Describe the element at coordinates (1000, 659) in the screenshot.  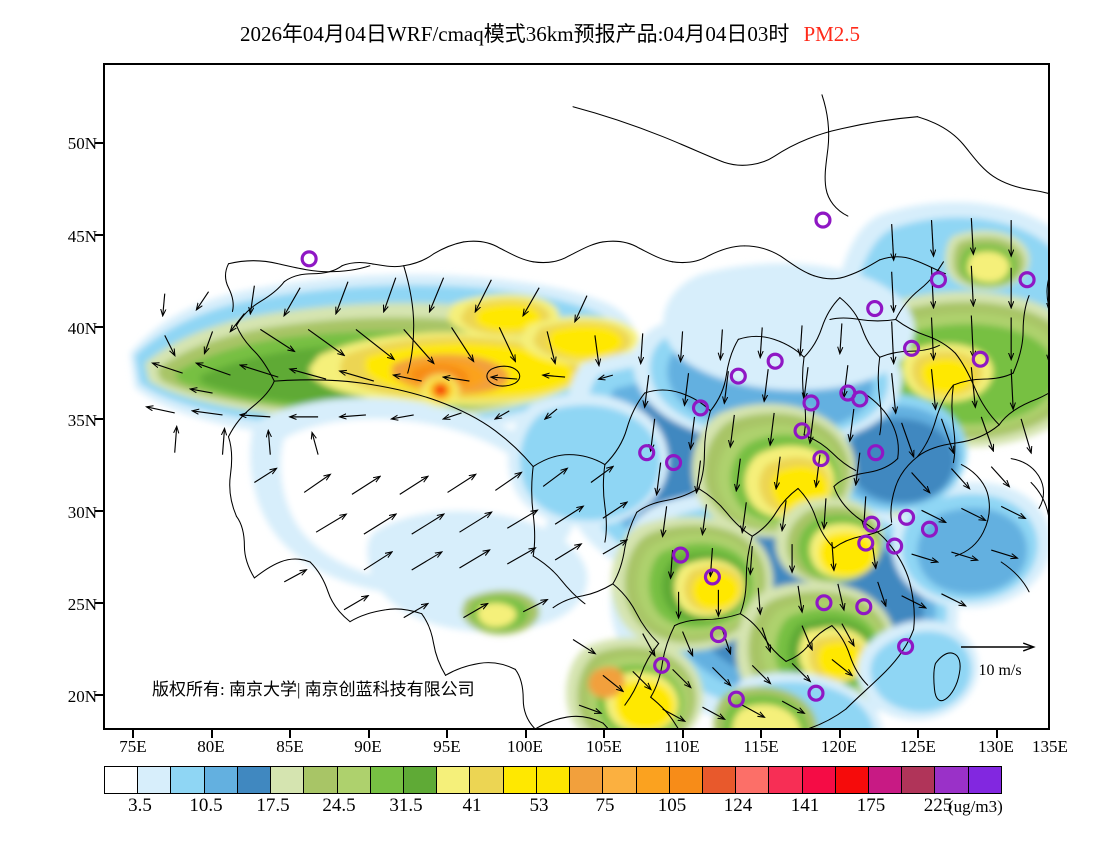
I see `wind-scale-legend: 10 m/s` at that location.